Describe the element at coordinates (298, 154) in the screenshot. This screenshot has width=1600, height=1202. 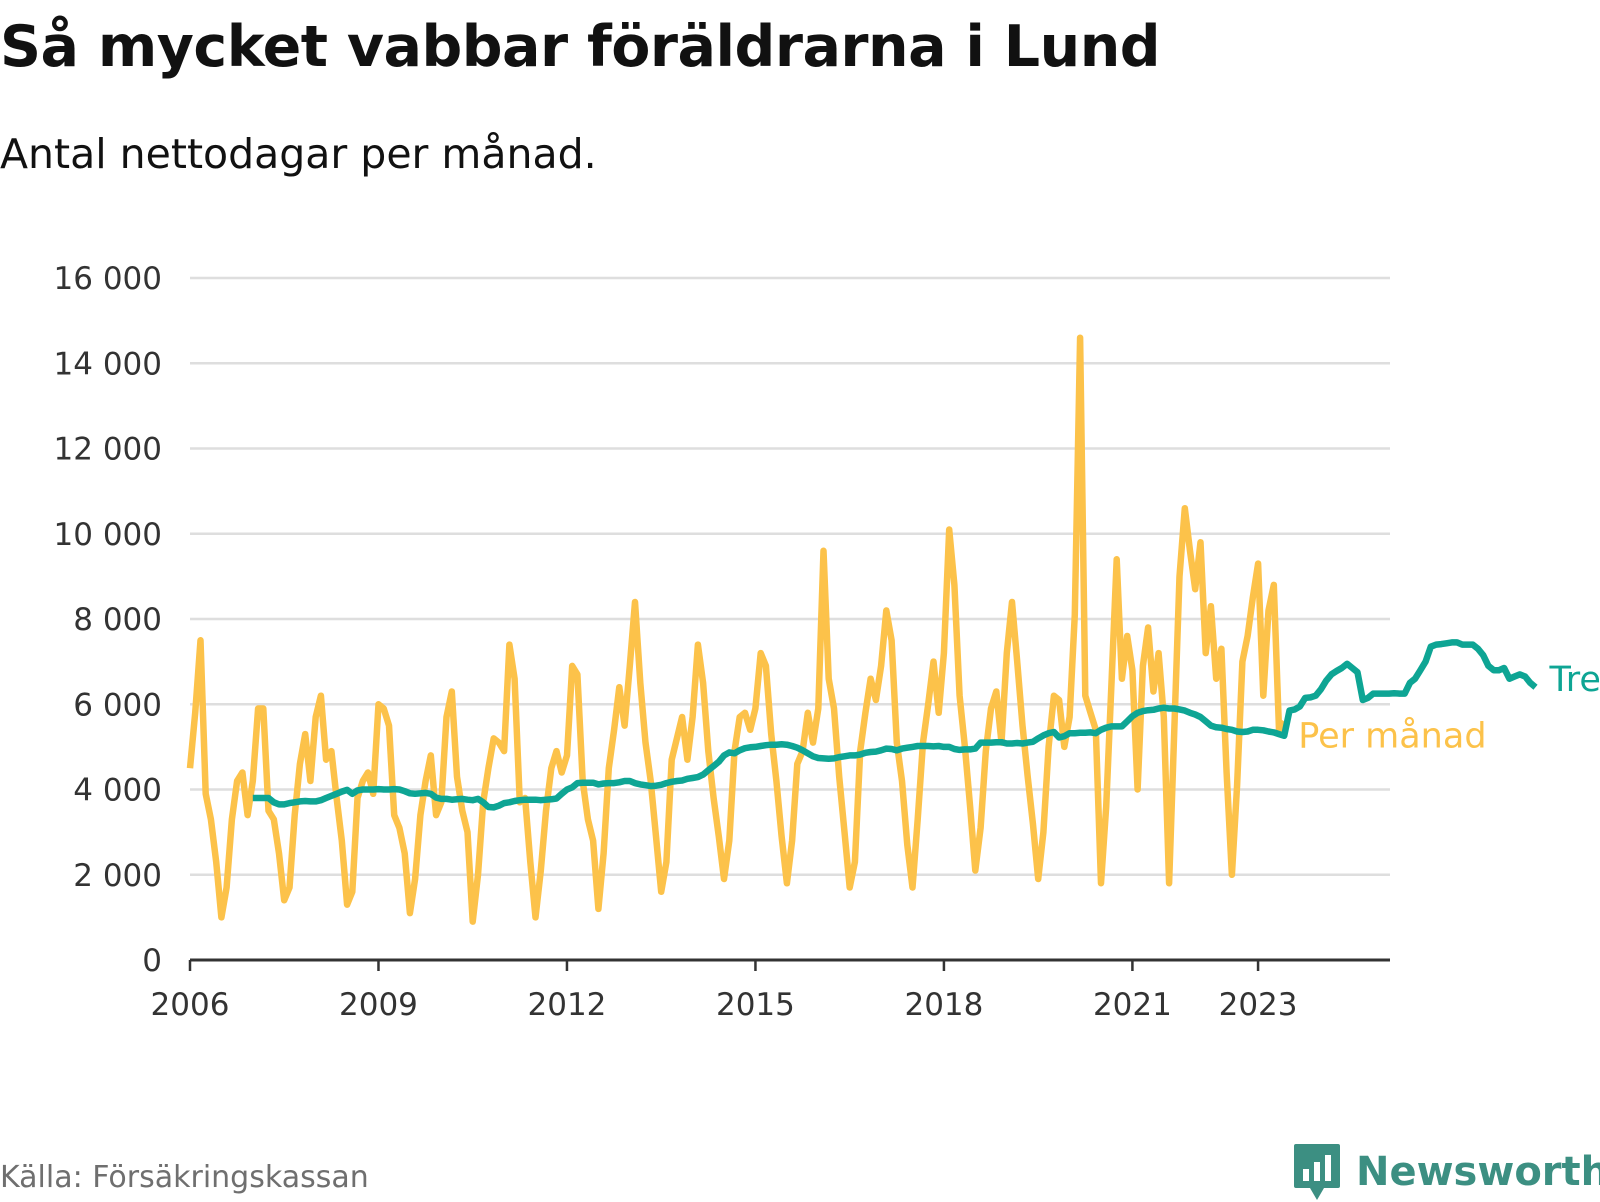
I see `chart-subtitle: Antal nettodagar per månad.` at that location.